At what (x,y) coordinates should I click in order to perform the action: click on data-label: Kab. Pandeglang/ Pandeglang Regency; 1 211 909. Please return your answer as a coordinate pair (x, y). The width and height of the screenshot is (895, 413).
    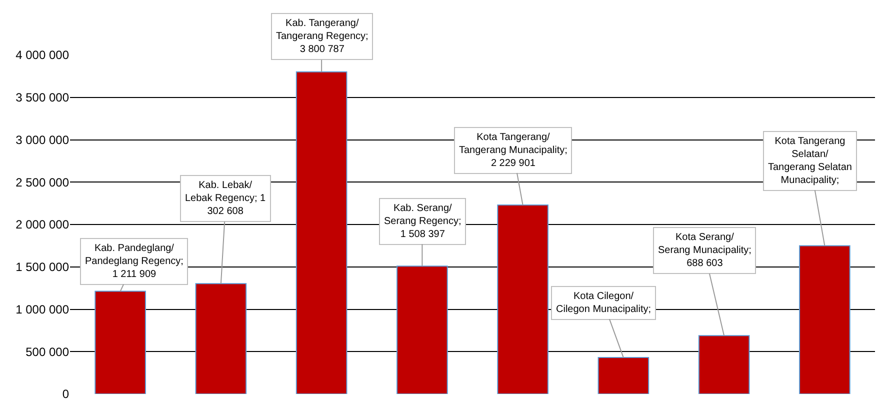
    Looking at the image, I should click on (134, 261).